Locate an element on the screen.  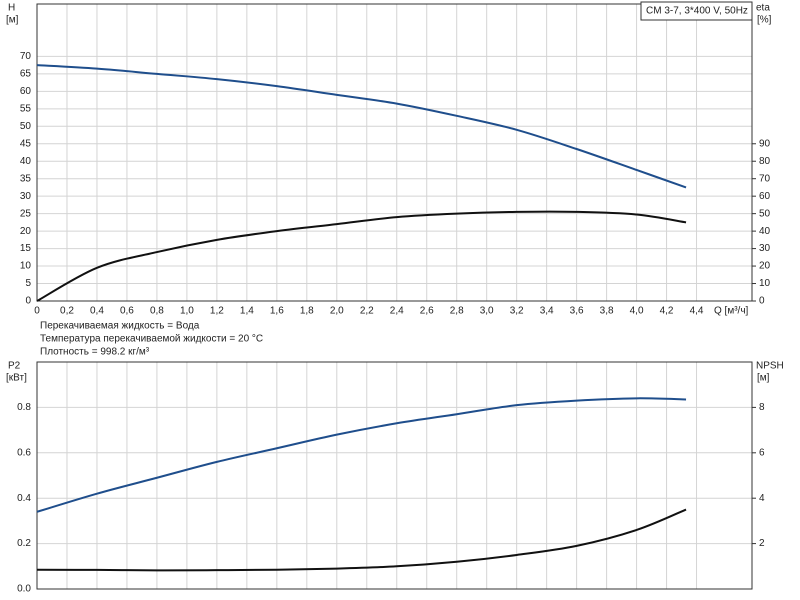
x-tick-label: 0,6 is located at coordinates (127, 311).